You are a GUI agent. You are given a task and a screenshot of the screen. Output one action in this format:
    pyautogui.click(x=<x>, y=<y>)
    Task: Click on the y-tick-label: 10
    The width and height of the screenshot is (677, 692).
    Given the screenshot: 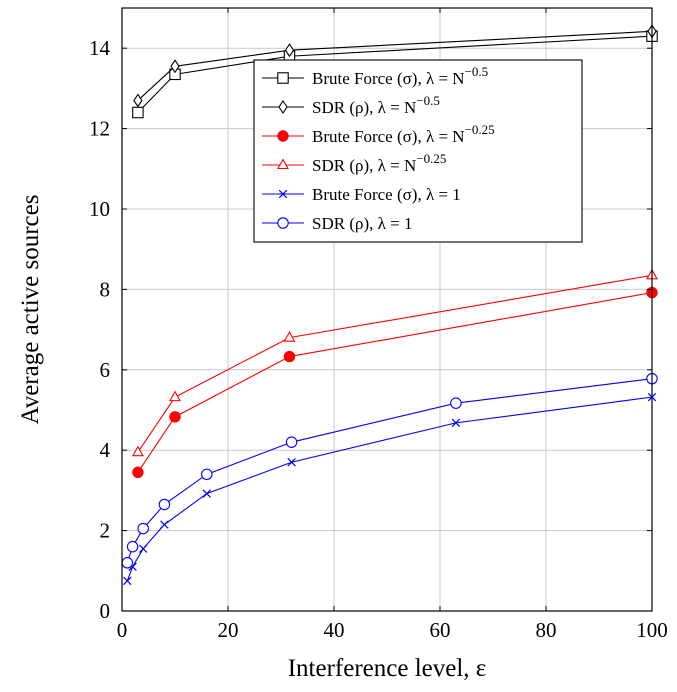 What is the action you would take?
    pyautogui.click(x=99, y=209)
    